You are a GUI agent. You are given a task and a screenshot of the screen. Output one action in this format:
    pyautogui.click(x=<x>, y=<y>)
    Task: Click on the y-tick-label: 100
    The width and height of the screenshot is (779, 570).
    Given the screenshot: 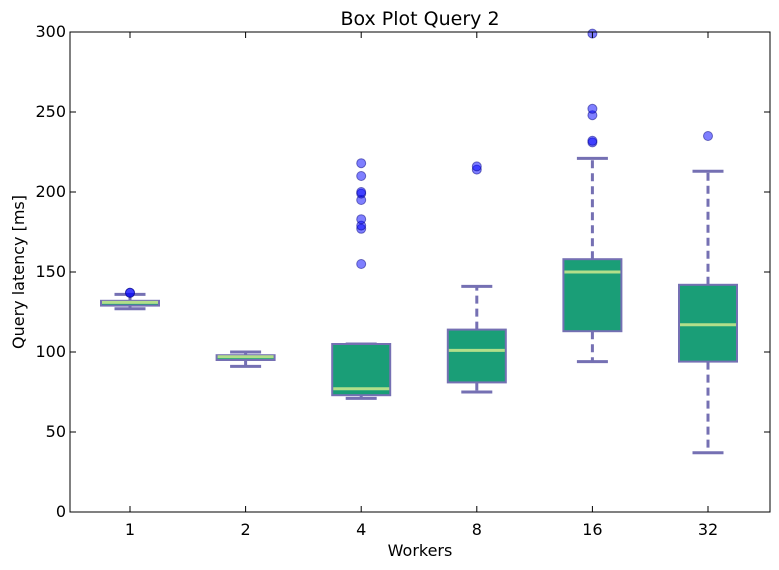 What is the action you would take?
    pyautogui.click(x=50, y=351)
    